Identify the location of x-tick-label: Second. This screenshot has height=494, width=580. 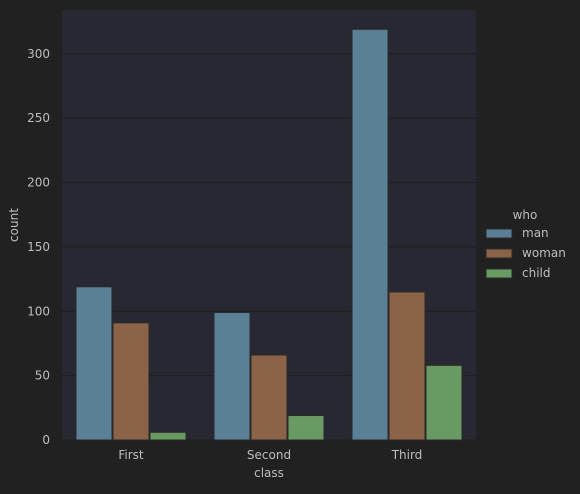
(269, 455).